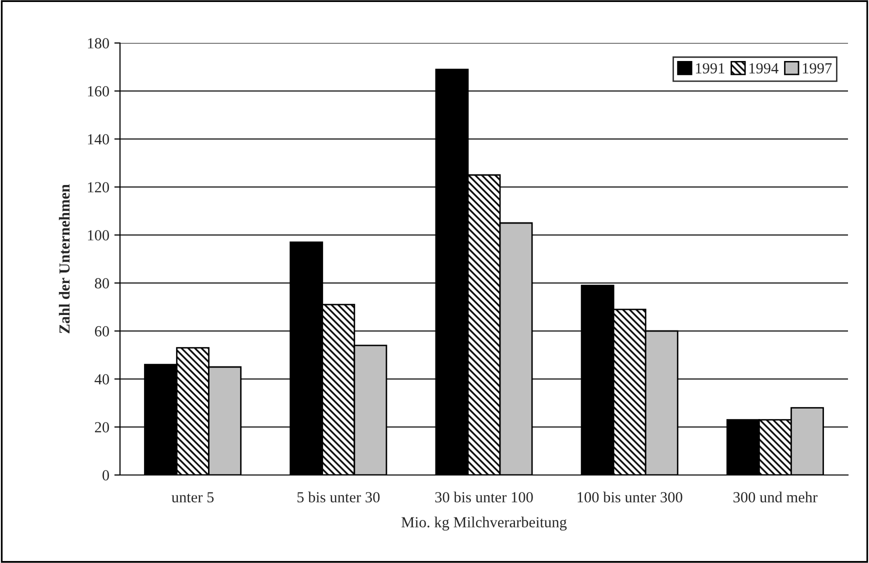 The width and height of the screenshot is (869, 563). Describe the element at coordinates (817, 68) in the screenshot. I see `legend-label: 1997` at that location.